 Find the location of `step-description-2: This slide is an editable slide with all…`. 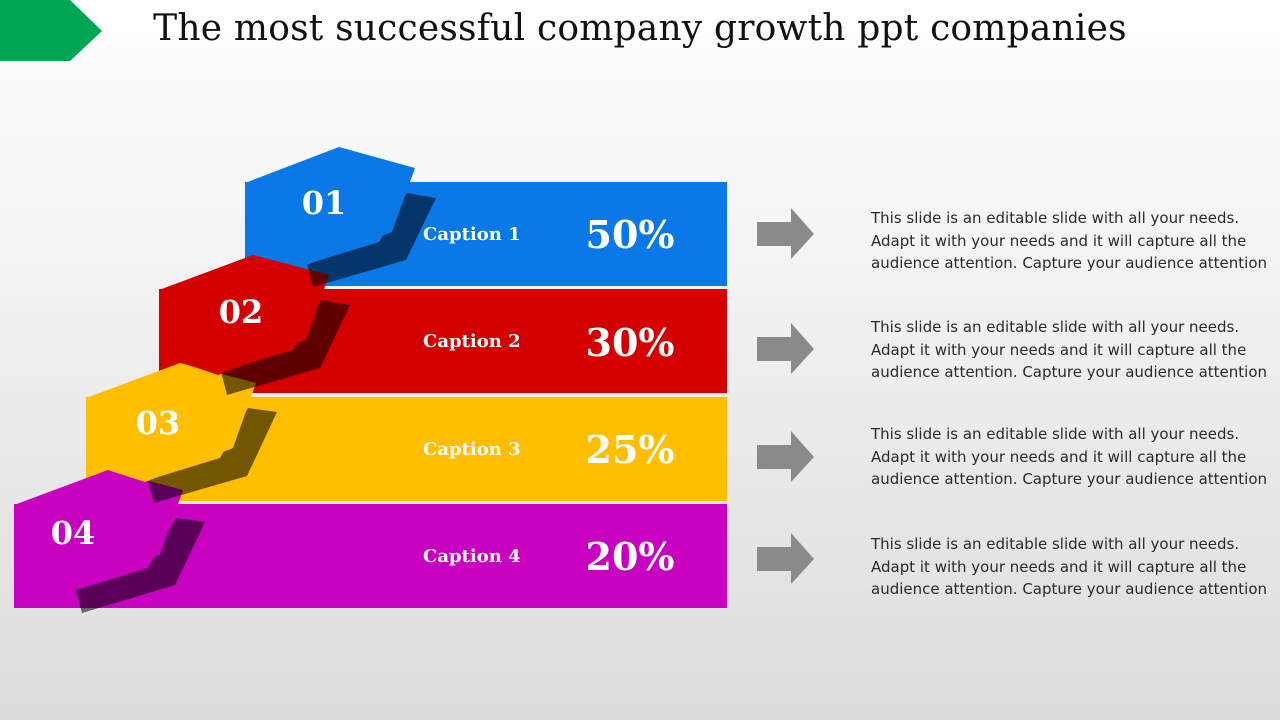

step-description-2: This slide is an editable slide with all… is located at coordinates (1069, 349).